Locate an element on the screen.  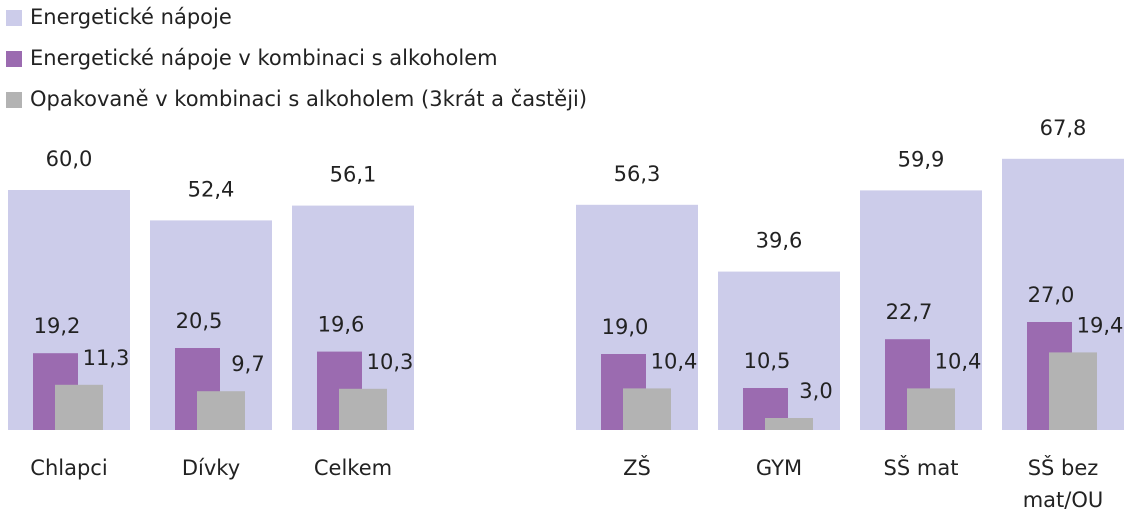
x-tick-label: Dívky is located at coordinates (211, 468).